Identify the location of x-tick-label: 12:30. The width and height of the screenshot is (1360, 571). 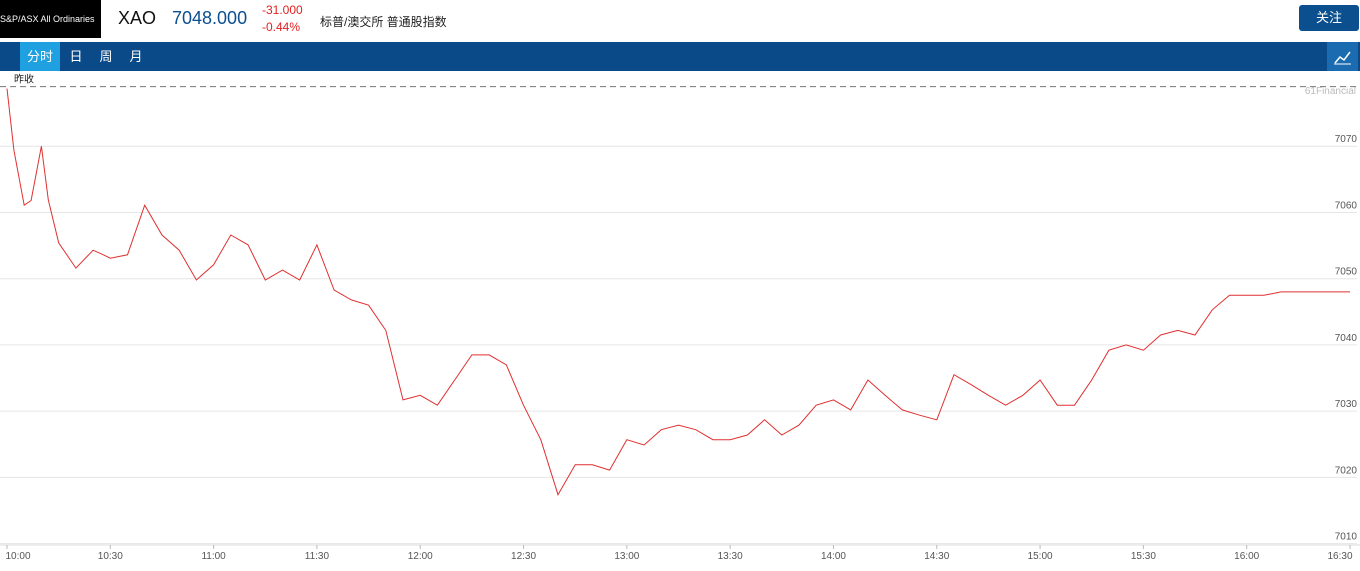
(523, 556).